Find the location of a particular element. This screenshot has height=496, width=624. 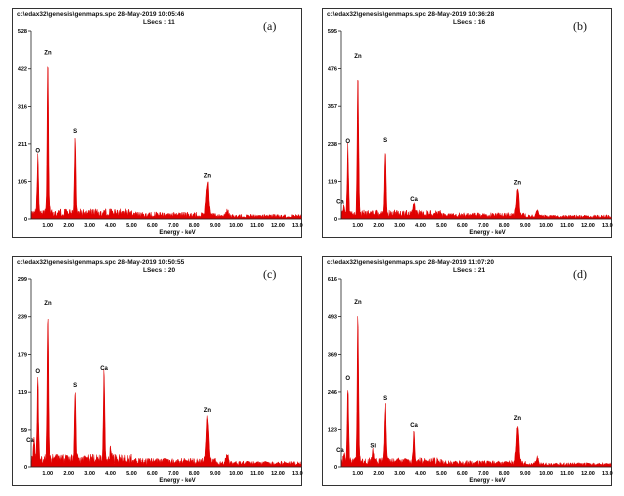

y-tick-label: 299 is located at coordinates (22, 280).